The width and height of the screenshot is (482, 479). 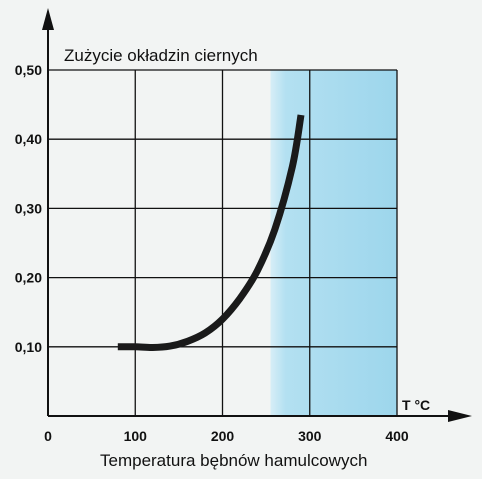 I want to click on y-tick-label: 0,50, so click(x=28, y=70).